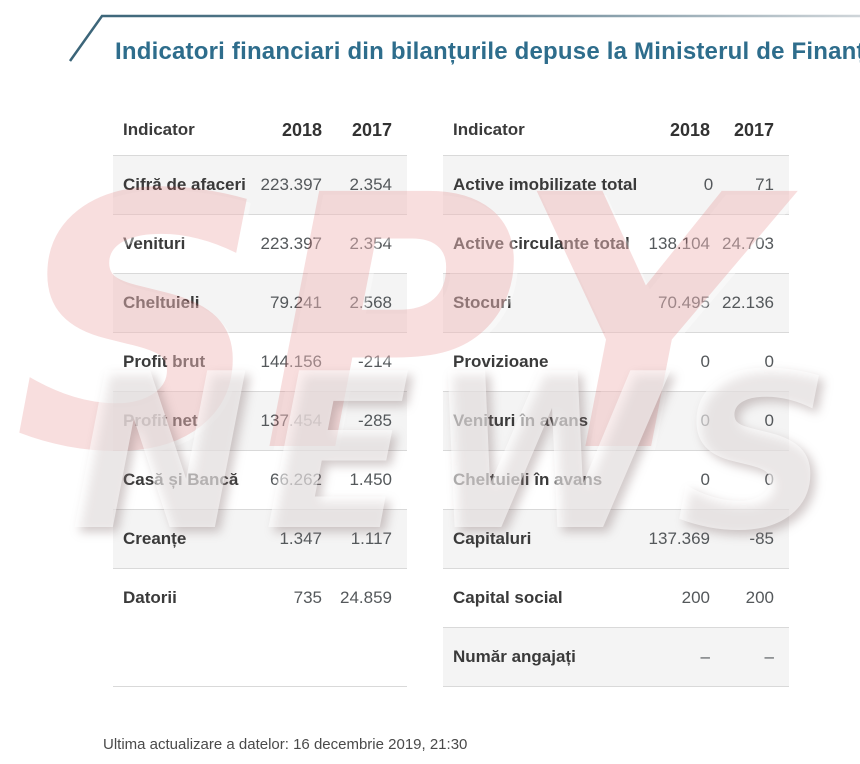  What do you see at coordinates (679, 538) in the screenshot?
I see `value-2018: 137.369` at bounding box center [679, 538].